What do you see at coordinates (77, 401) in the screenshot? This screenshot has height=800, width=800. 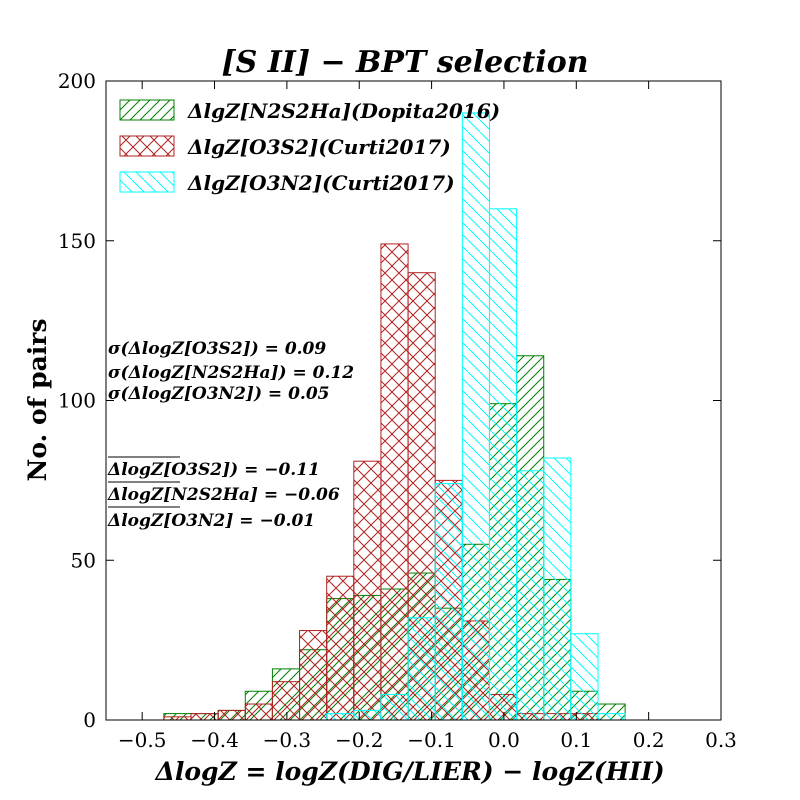 I see `y-tick-label: 100` at bounding box center [77, 401].